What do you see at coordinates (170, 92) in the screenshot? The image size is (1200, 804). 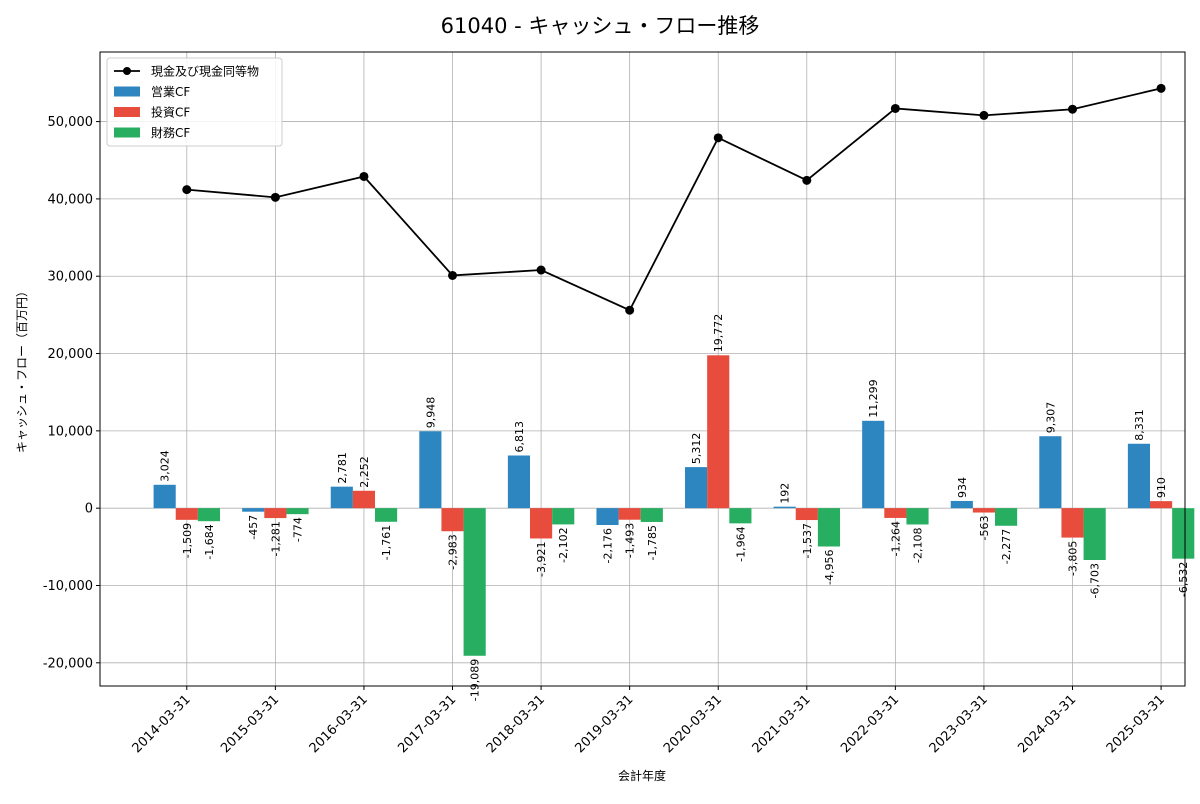 I see `legend-label: 営業CF` at bounding box center [170, 92].